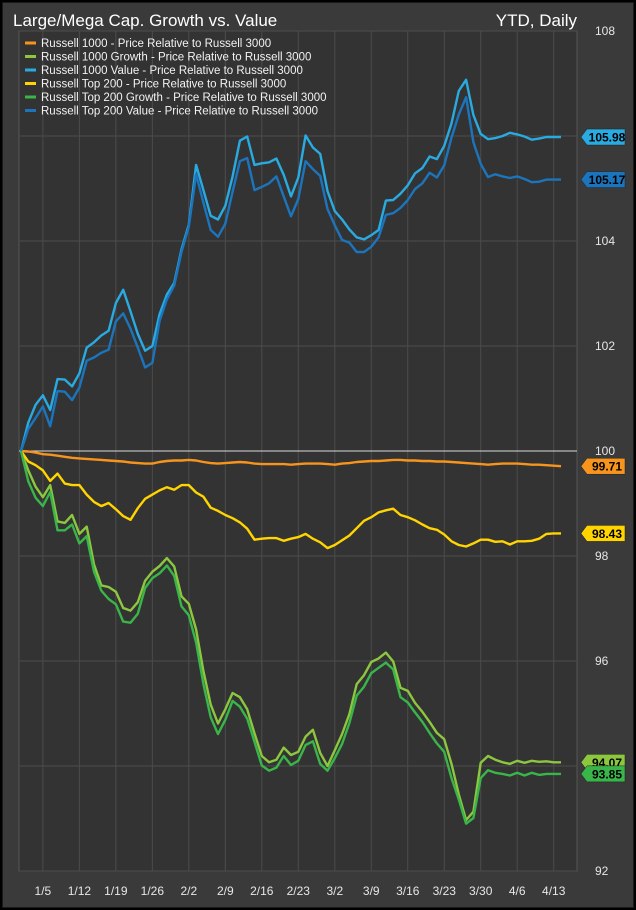  I want to click on x-tick-label: 1/26, so click(153, 891).